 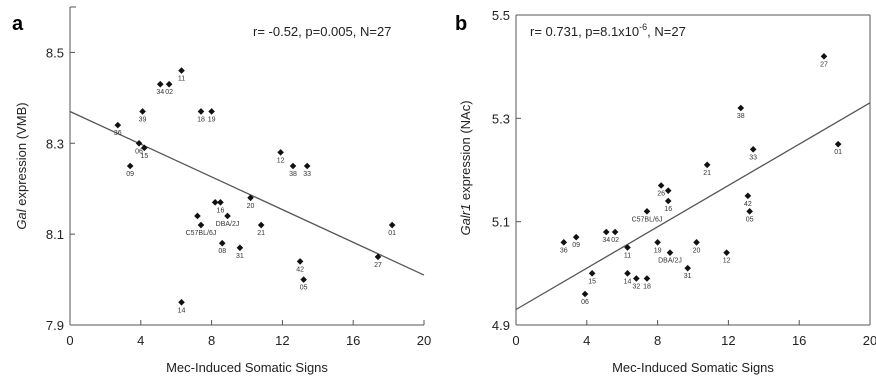 I want to click on data-point-label: C57BL/6J, so click(x=647, y=219).